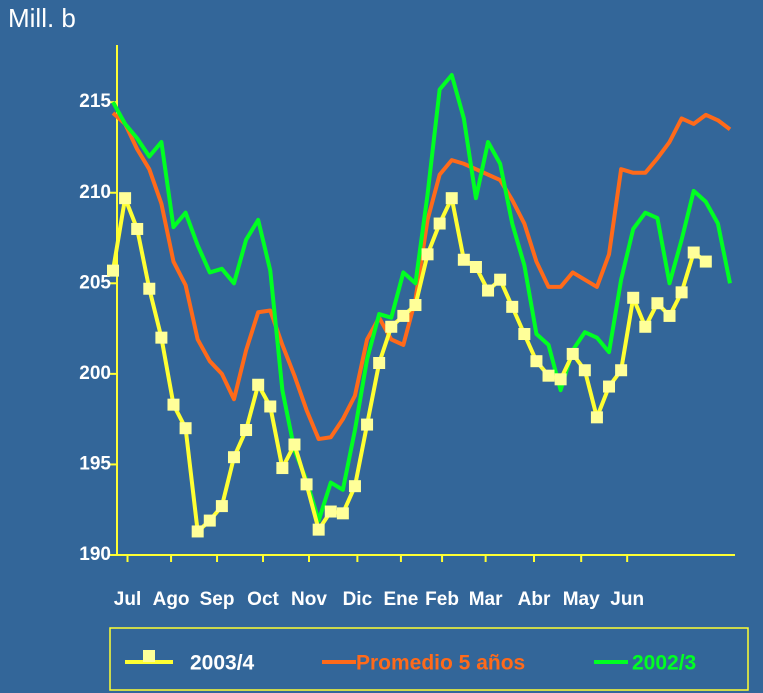 The height and width of the screenshot is (693, 763). What do you see at coordinates (95, 282) in the screenshot?
I see `y-tick-label: 205` at bounding box center [95, 282].